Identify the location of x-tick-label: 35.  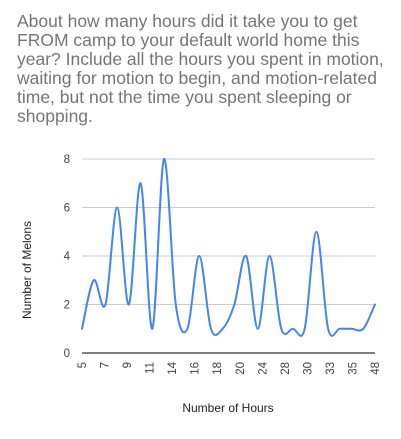
(353, 368).